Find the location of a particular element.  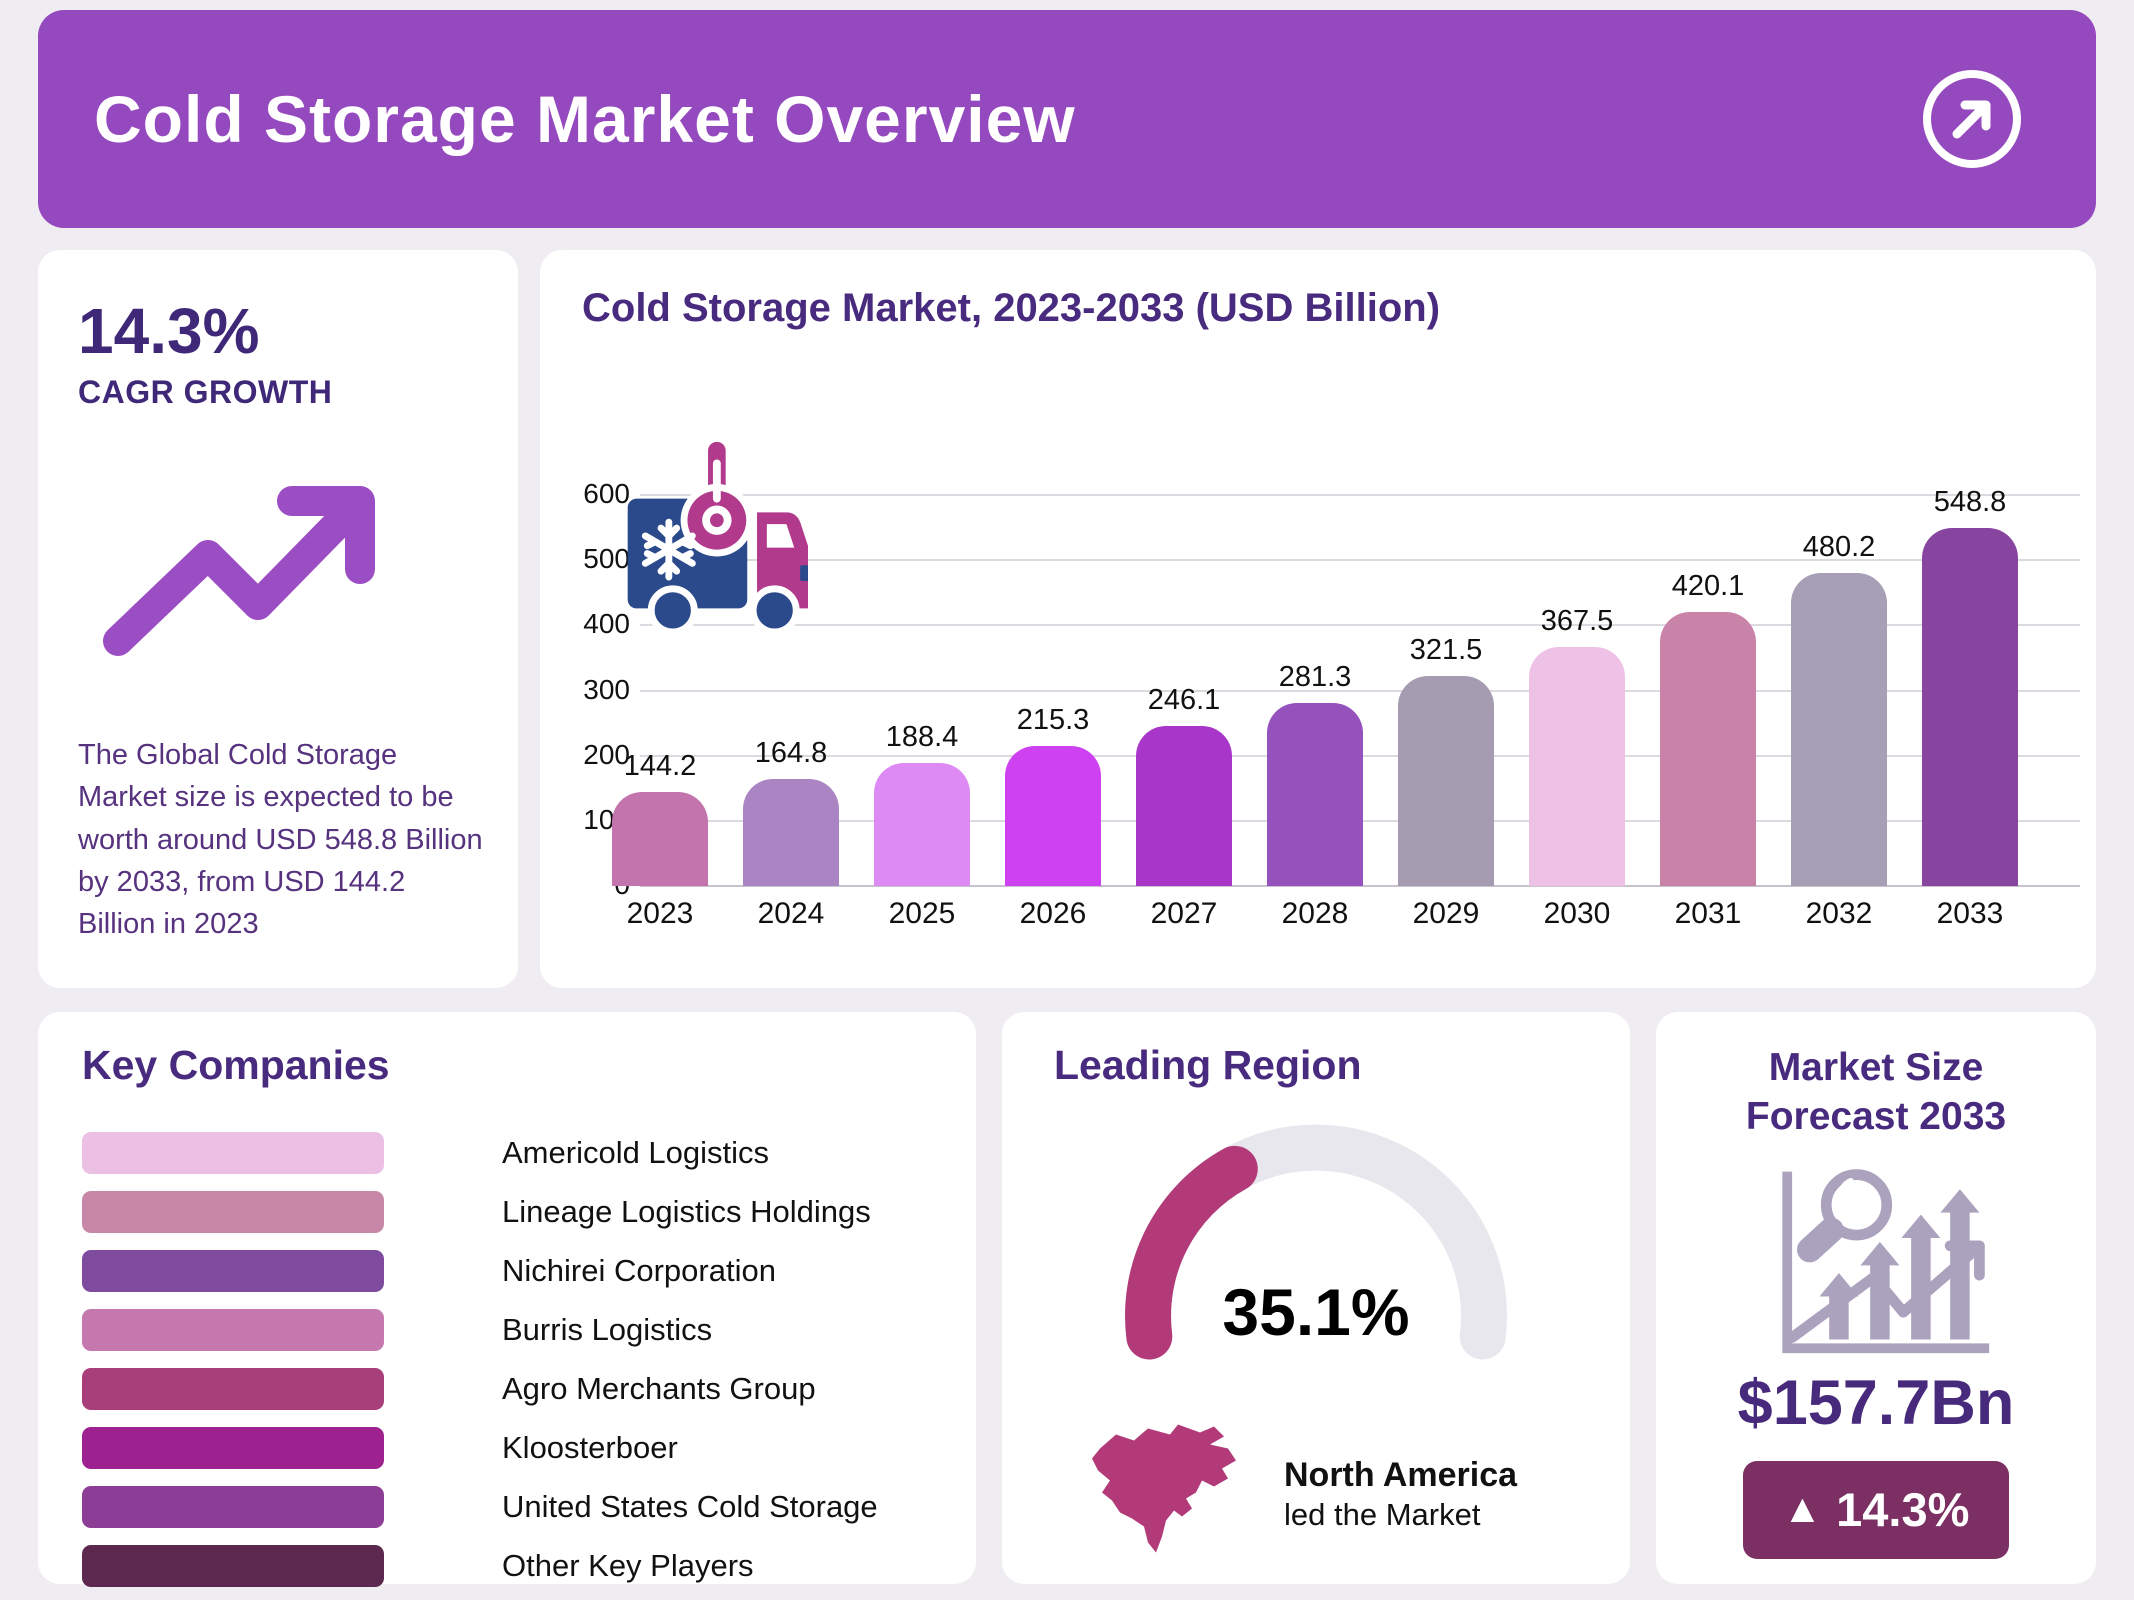

bar-value-label: 480.2 is located at coordinates (1839, 547).